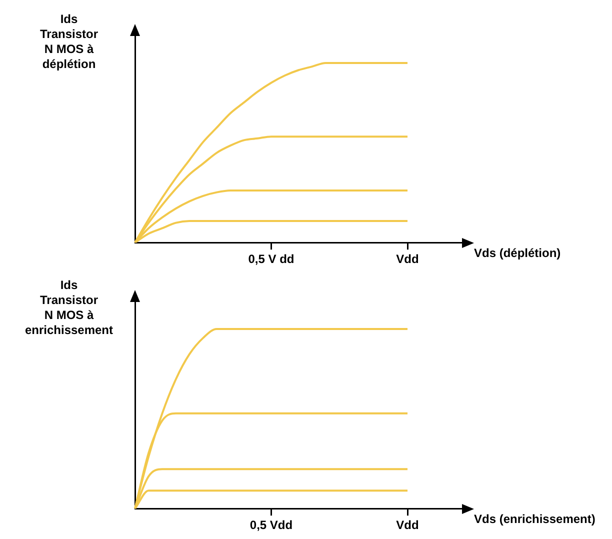 The height and width of the screenshot is (539, 612). Describe the element at coordinates (271, 525) in the screenshot. I see `x-tick-label: 0,5 Vdd` at that location.